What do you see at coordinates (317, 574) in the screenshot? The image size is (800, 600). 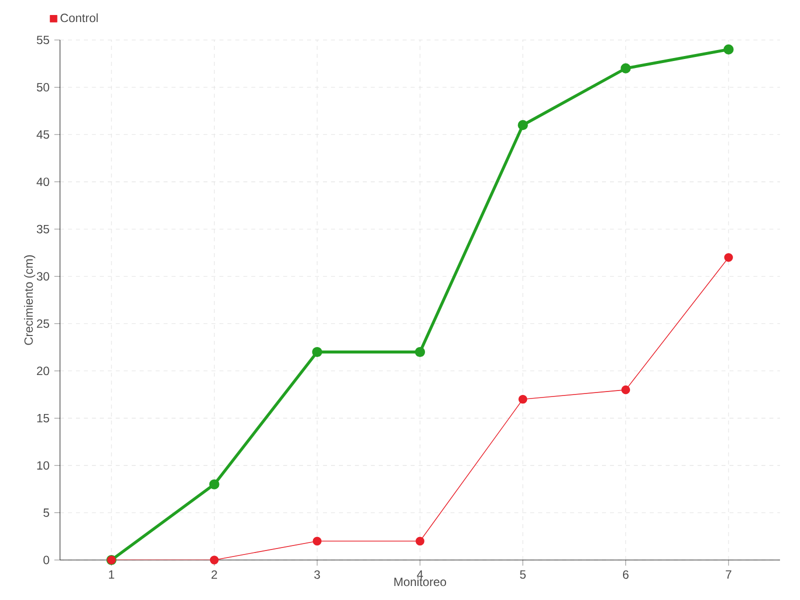 I see `x-tick-label: 3` at bounding box center [317, 574].